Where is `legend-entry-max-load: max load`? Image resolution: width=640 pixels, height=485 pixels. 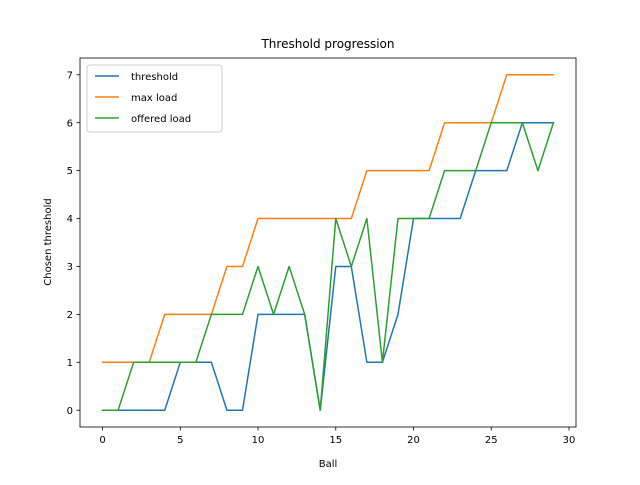
legend-entry-max-load: max load is located at coordinates (136, 98).